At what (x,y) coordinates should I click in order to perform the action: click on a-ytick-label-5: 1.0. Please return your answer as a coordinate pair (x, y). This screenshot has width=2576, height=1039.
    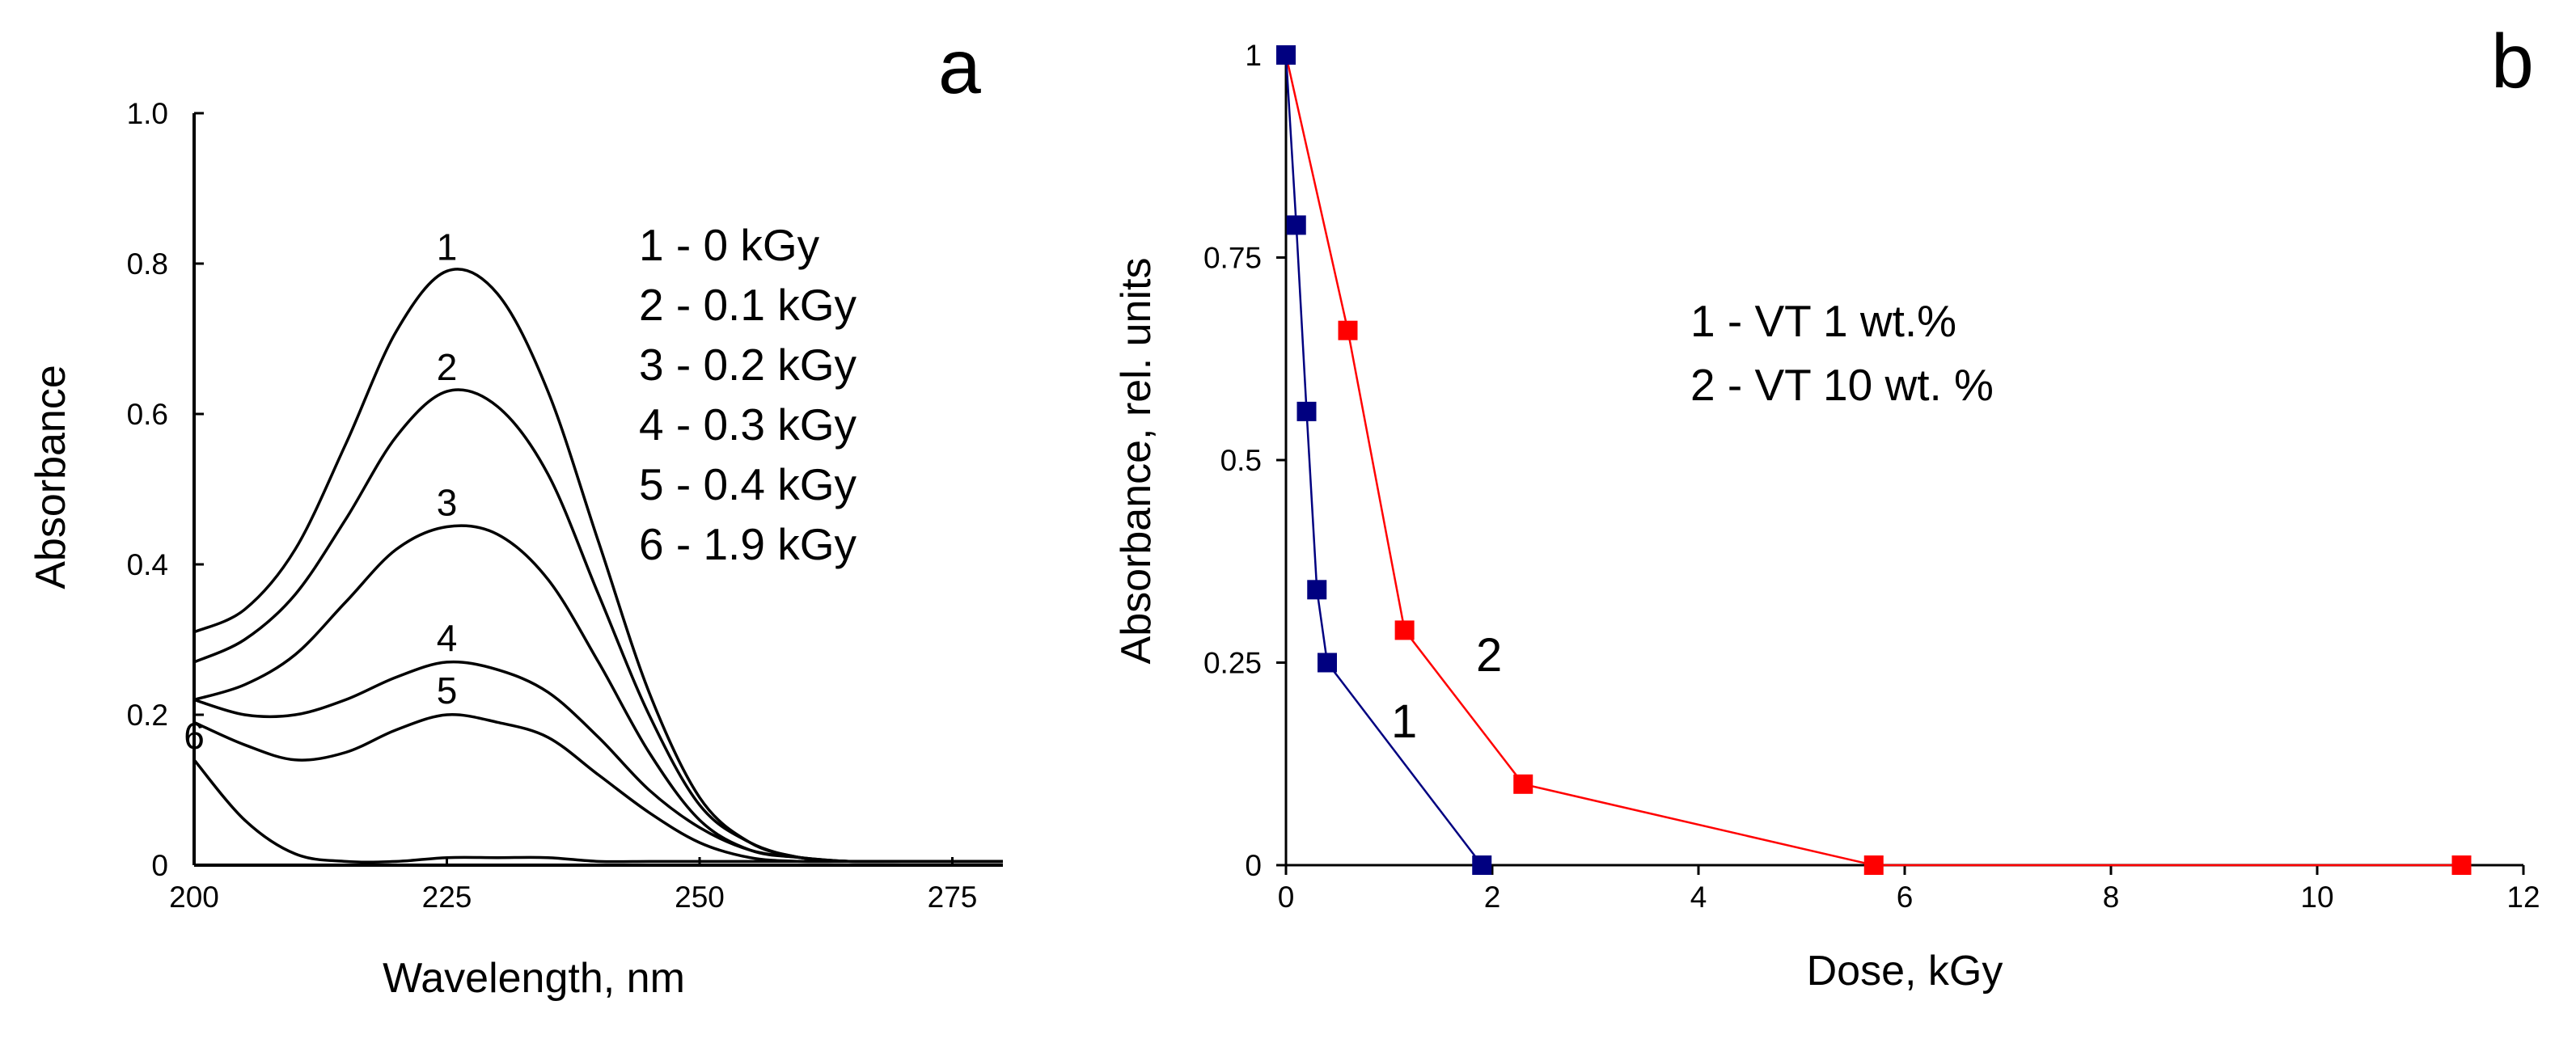
    Looking at the image, I should click on (148, 114).